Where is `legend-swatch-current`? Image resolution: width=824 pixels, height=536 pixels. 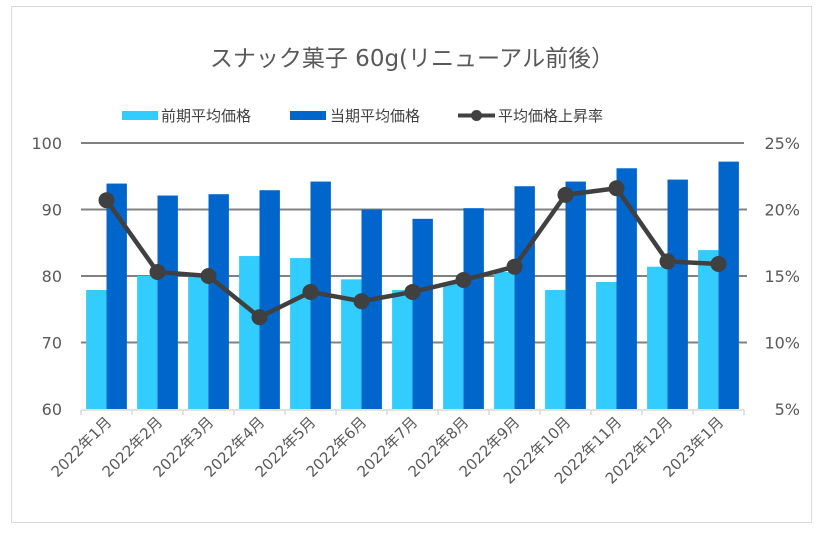 legend-swatch-current is located at coordinates (308, 115).